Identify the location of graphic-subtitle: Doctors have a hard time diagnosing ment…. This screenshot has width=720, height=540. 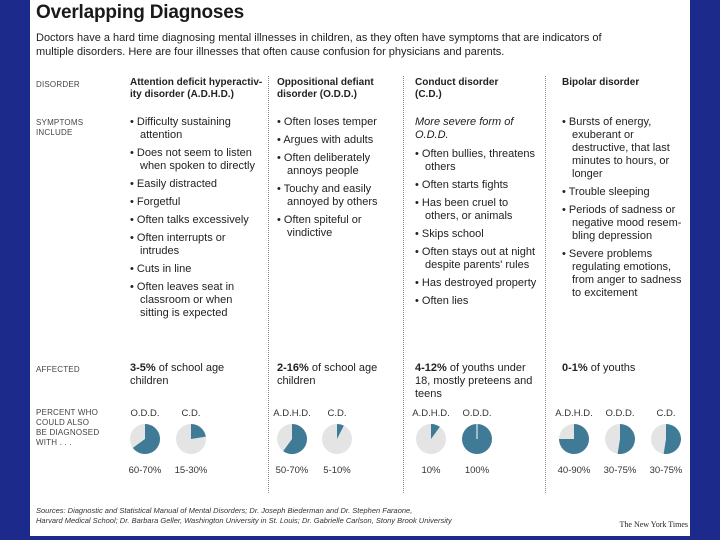
(319, 45).